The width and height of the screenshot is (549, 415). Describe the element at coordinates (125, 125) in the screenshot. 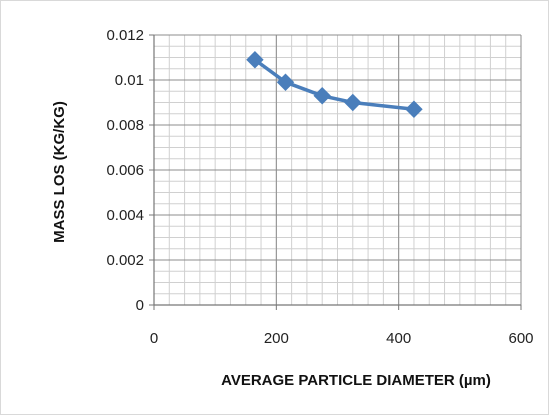

I see `y-tick-label: 0.008` at that location.